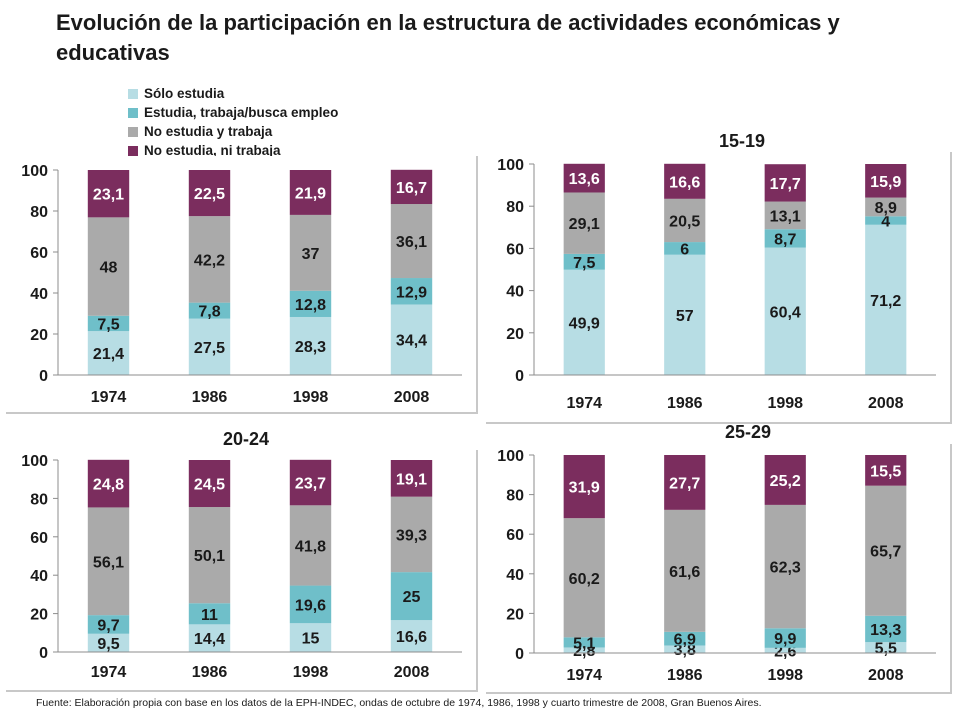 This screenshot has width=960, height=720. Describe the element at coordinates (885, 630) in the screenshot. I see `data-label: 13,3` at that location.